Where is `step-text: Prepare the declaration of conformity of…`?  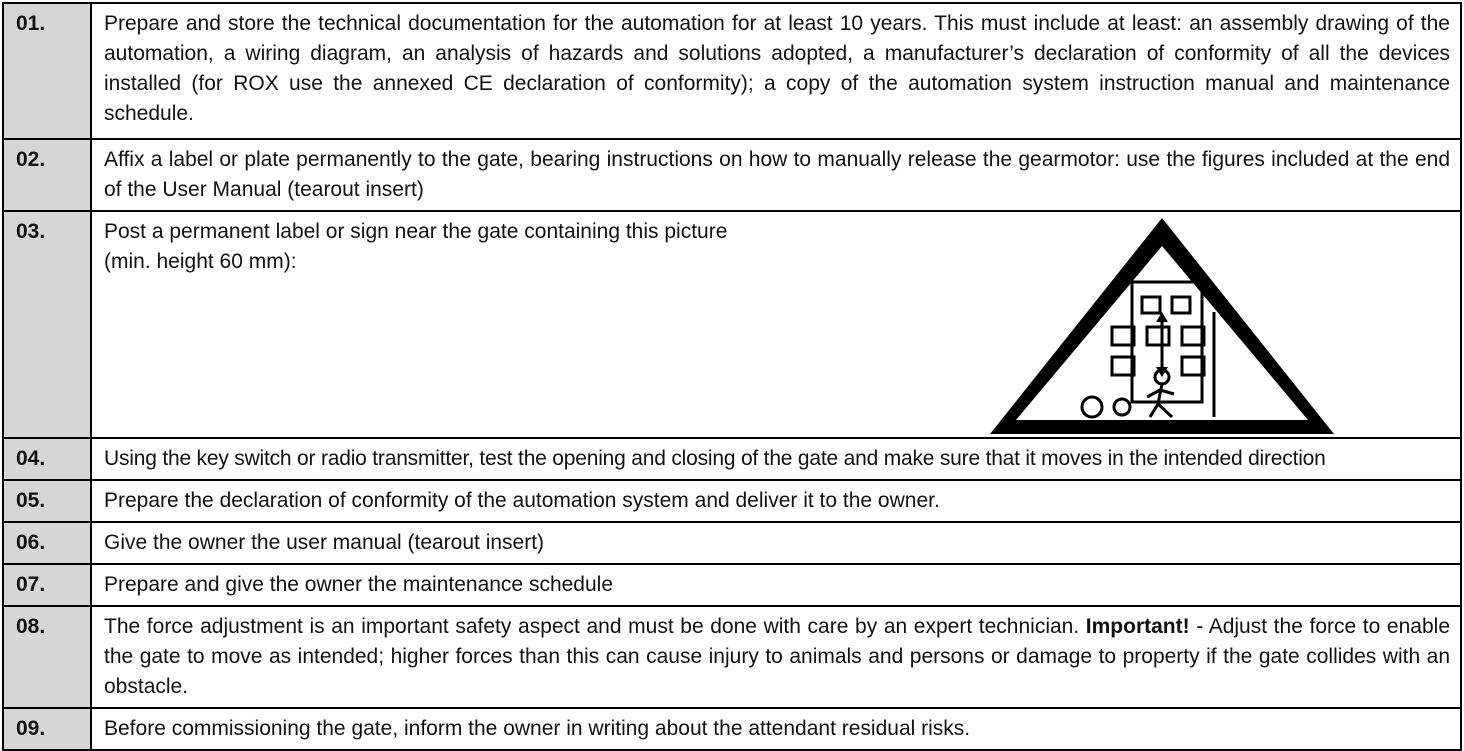 step-text: Prepare the declaration of conformity of… is located at coordinates (776, 501).